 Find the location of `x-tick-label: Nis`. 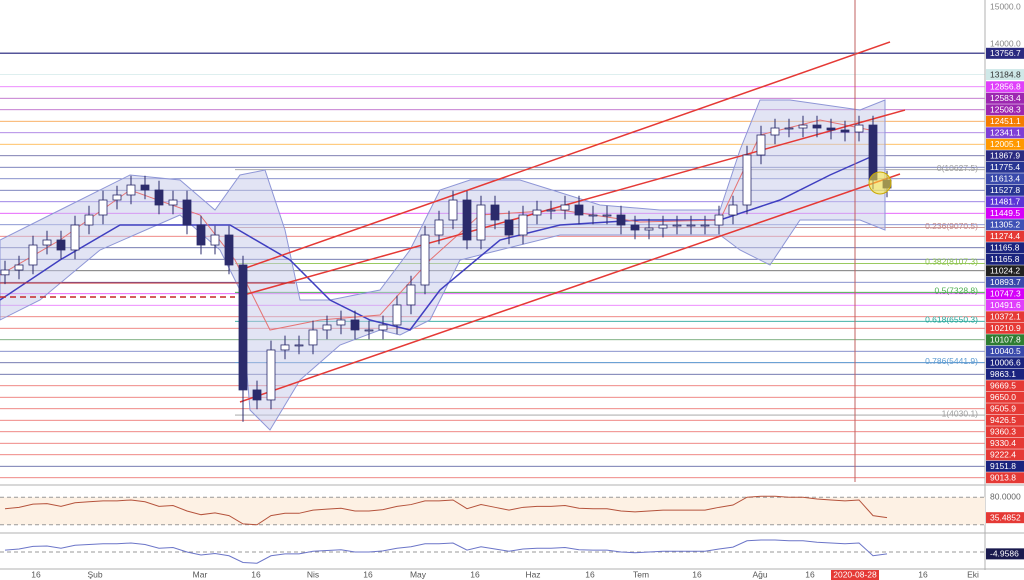

x-tick-label: Nis is located at coordinates (313, 574).